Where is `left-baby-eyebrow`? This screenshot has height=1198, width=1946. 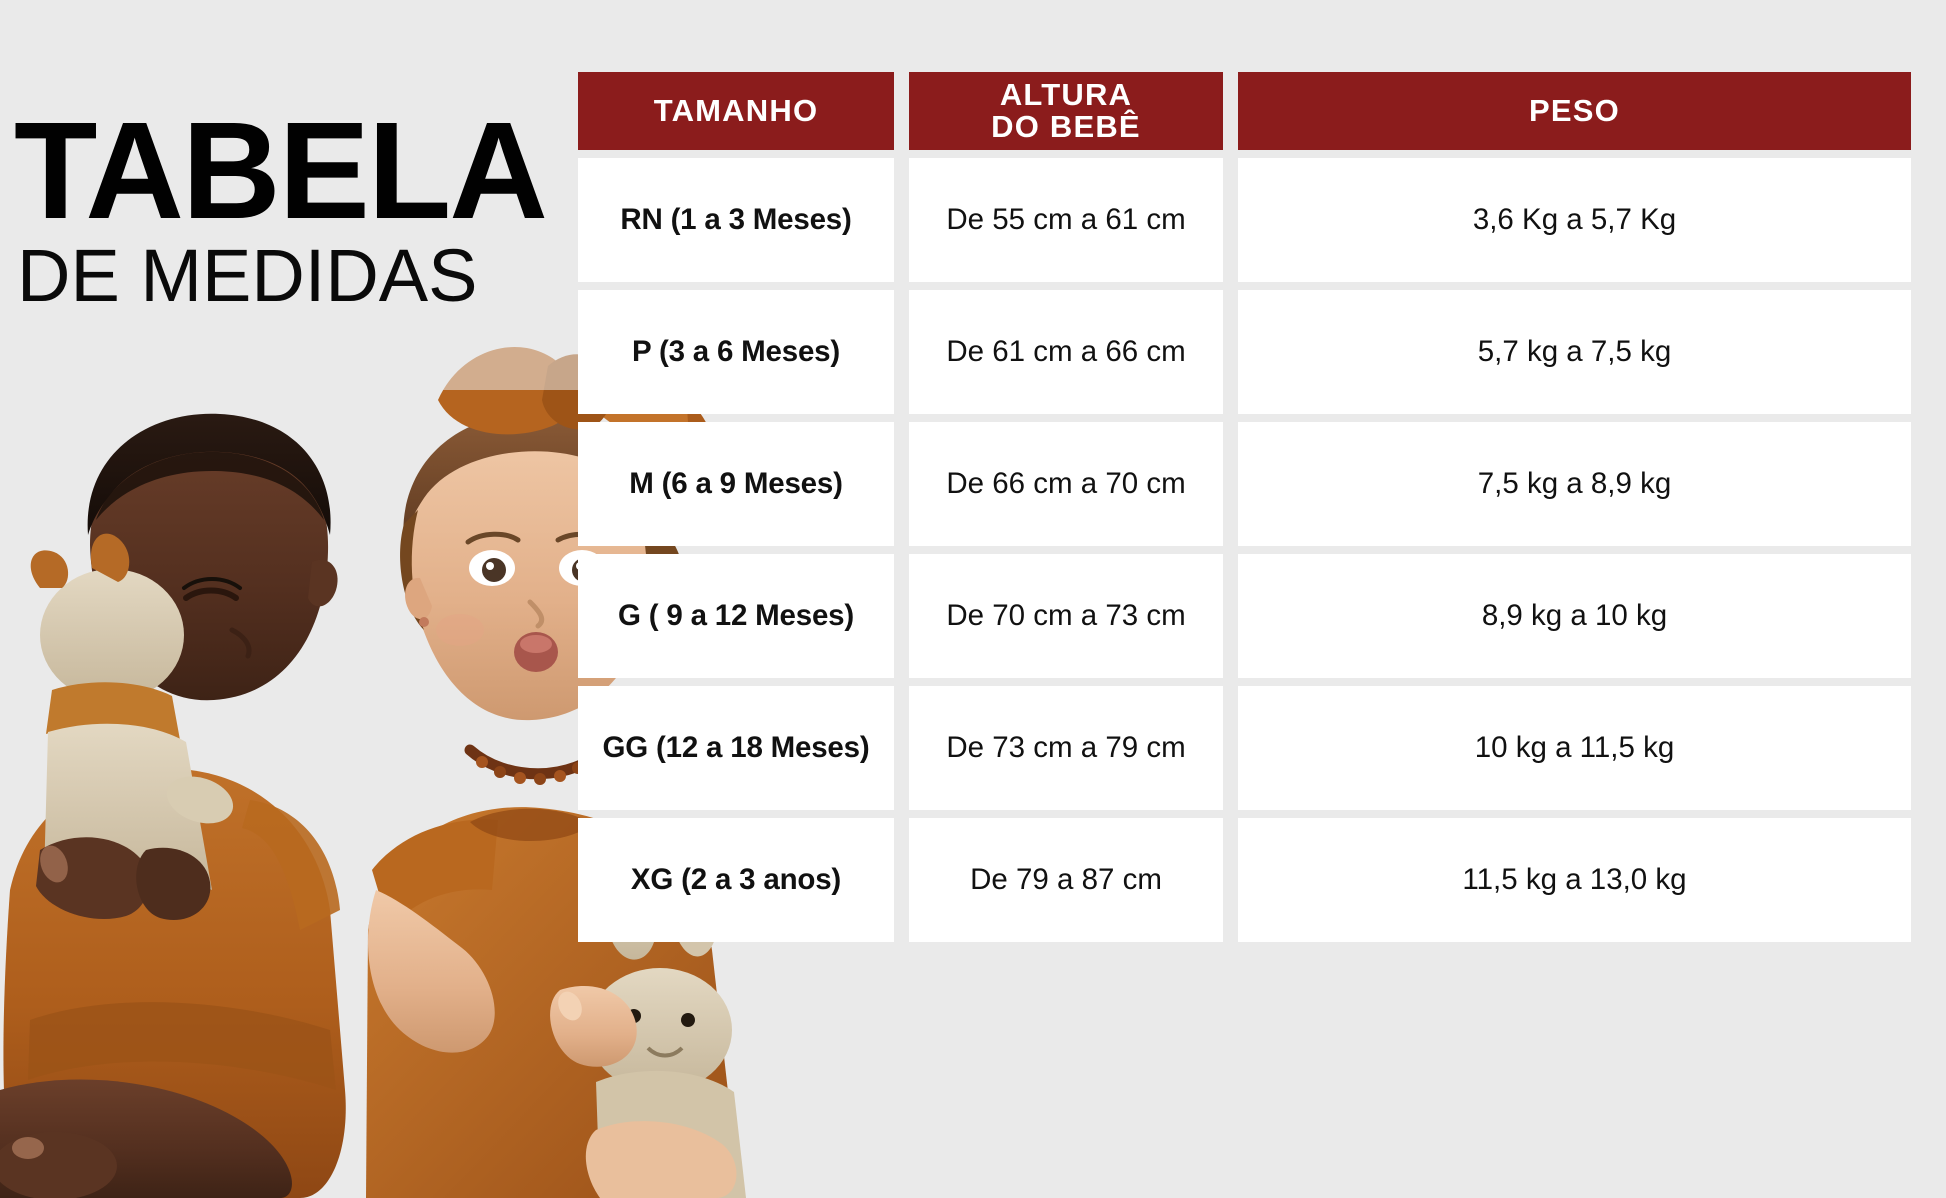 left-baby-eyebrow is located at coordinates (212, 583).